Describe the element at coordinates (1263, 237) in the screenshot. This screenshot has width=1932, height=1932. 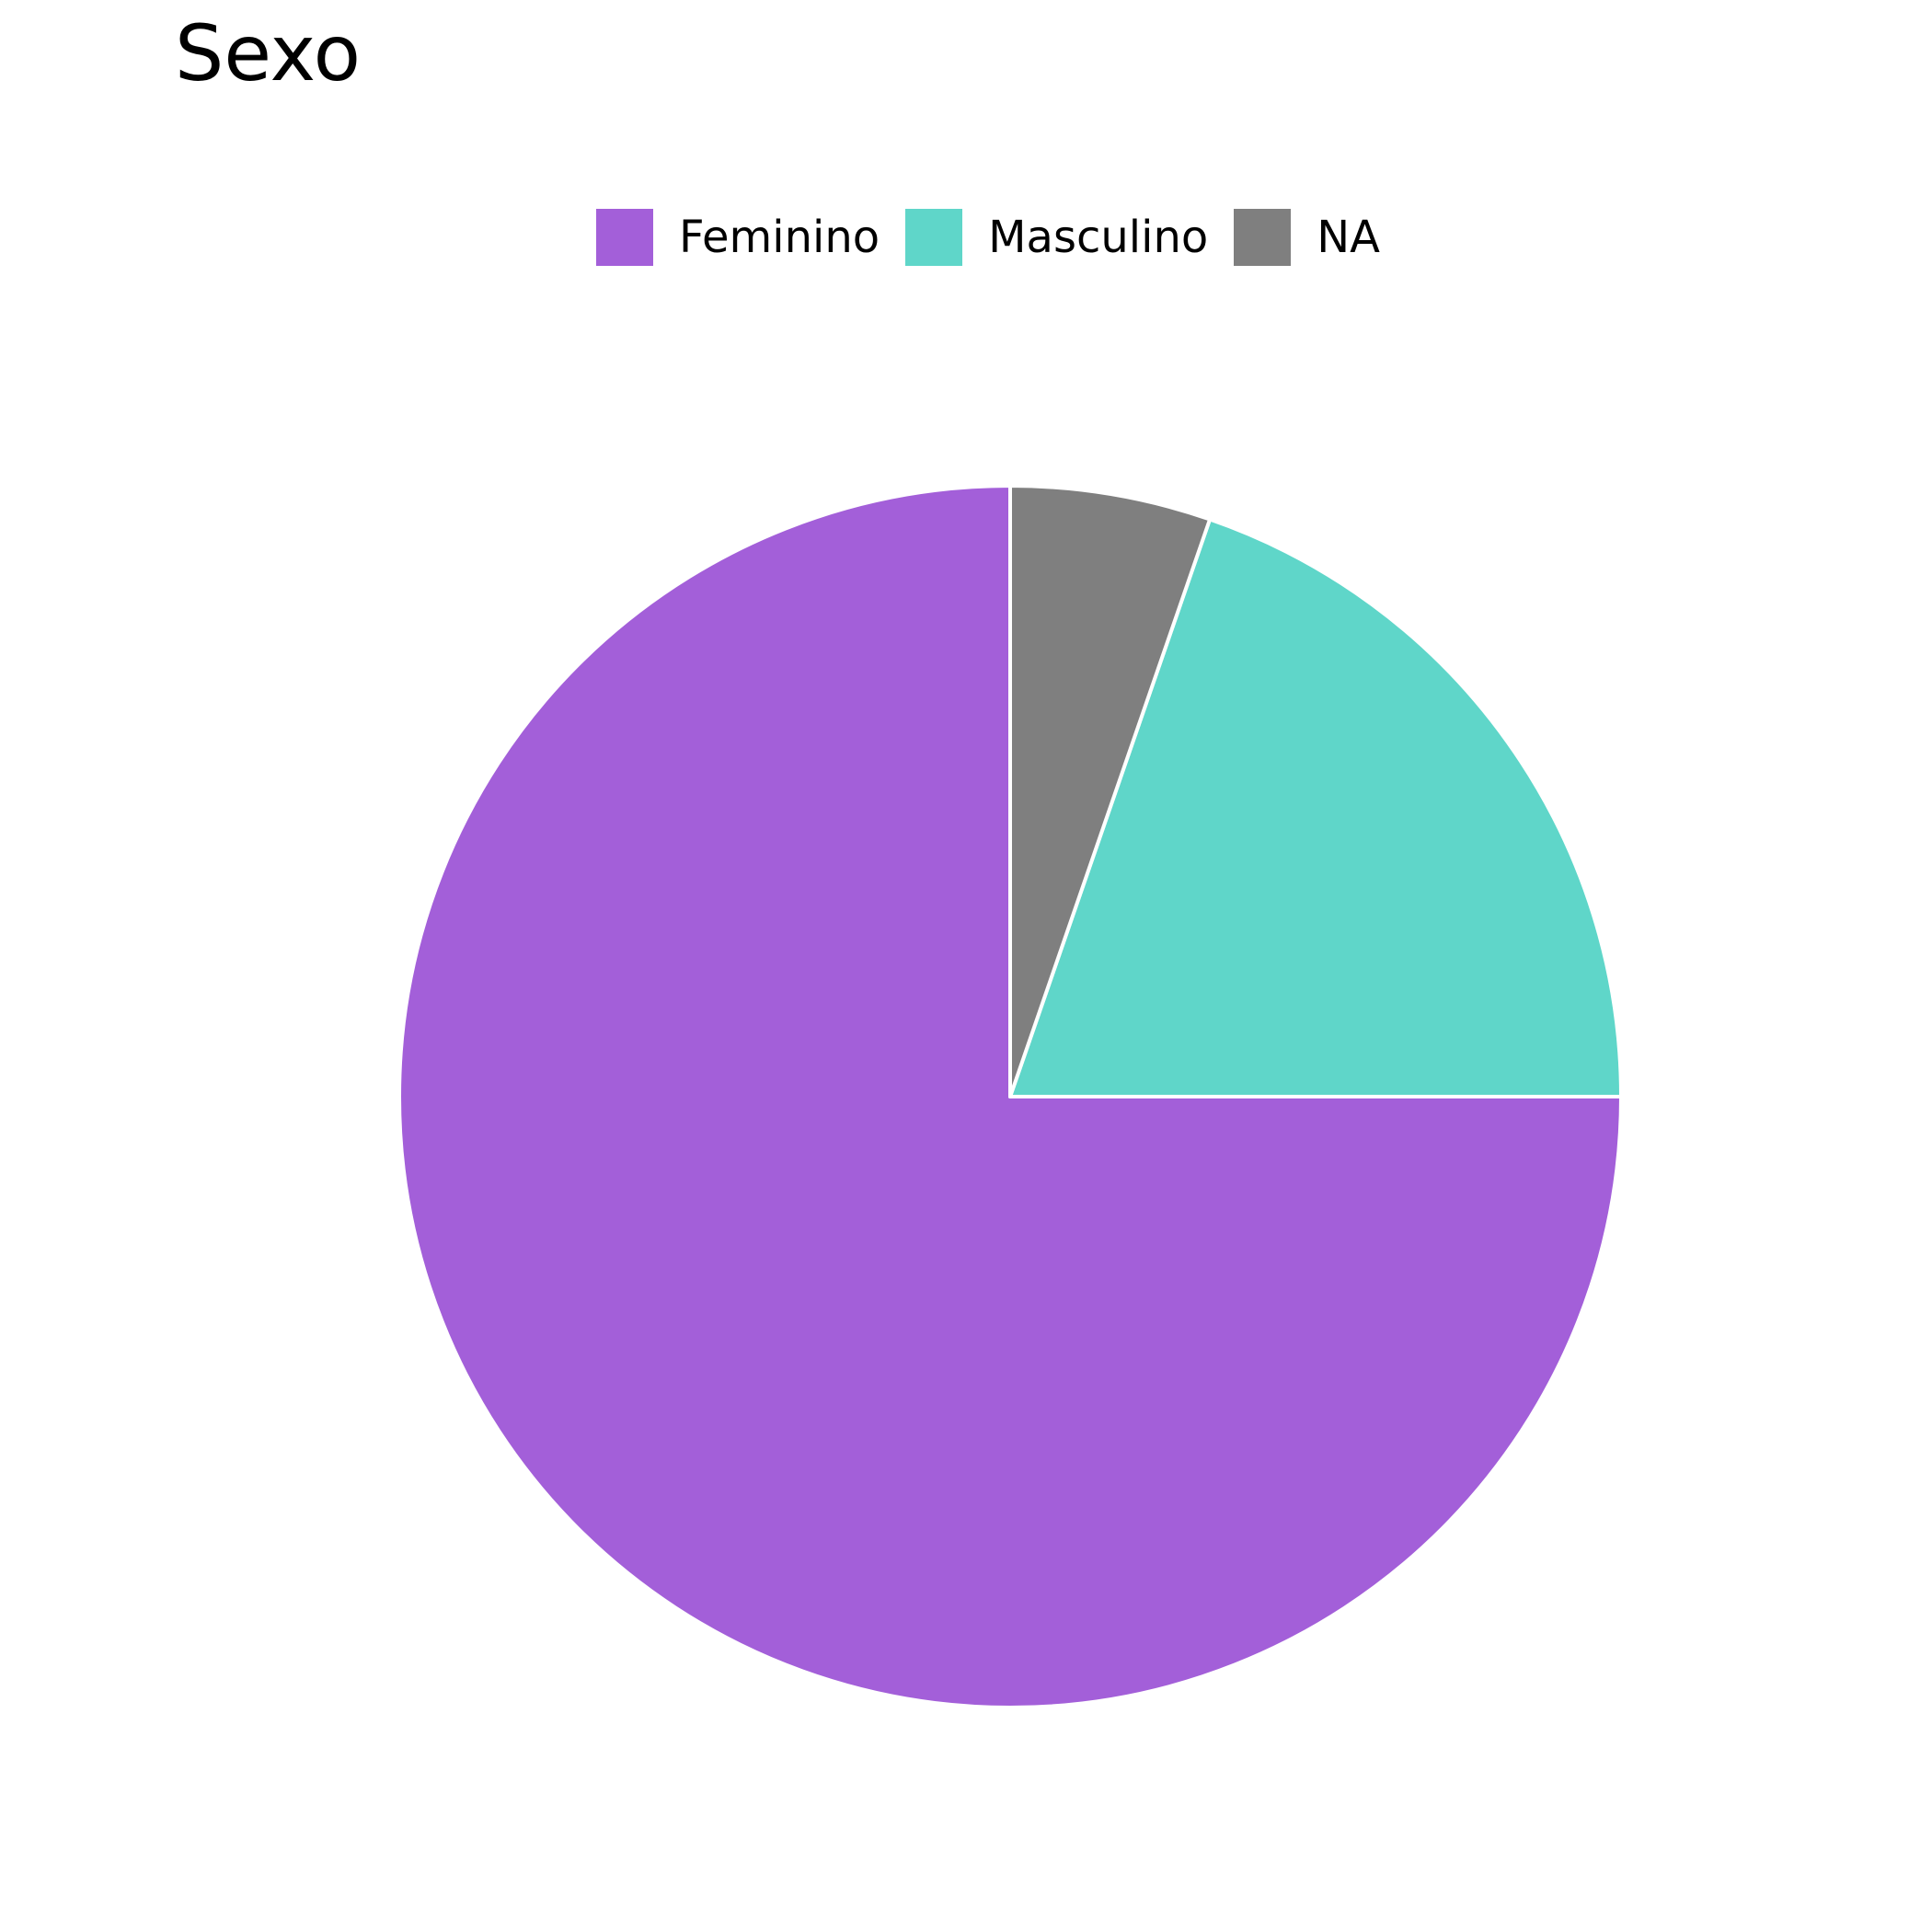
I see `legend-swatch-na` at that location.